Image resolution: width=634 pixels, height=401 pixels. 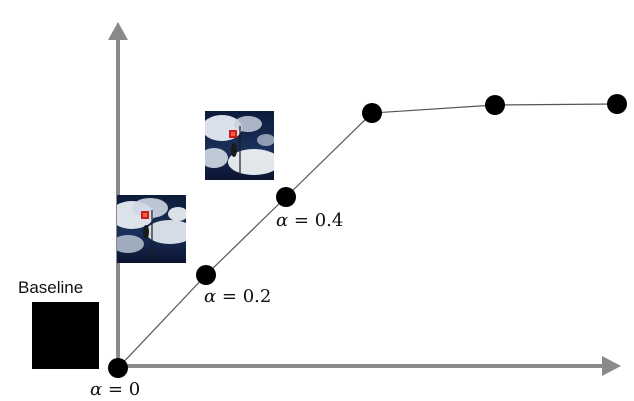 I want to click on baseline-image, so click(x=65, y=335).